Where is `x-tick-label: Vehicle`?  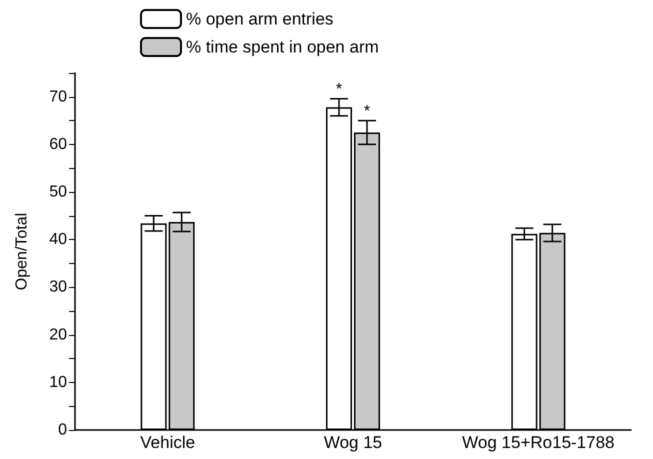
x-tick-label: Vehicle is located at coordinates (168, 442).